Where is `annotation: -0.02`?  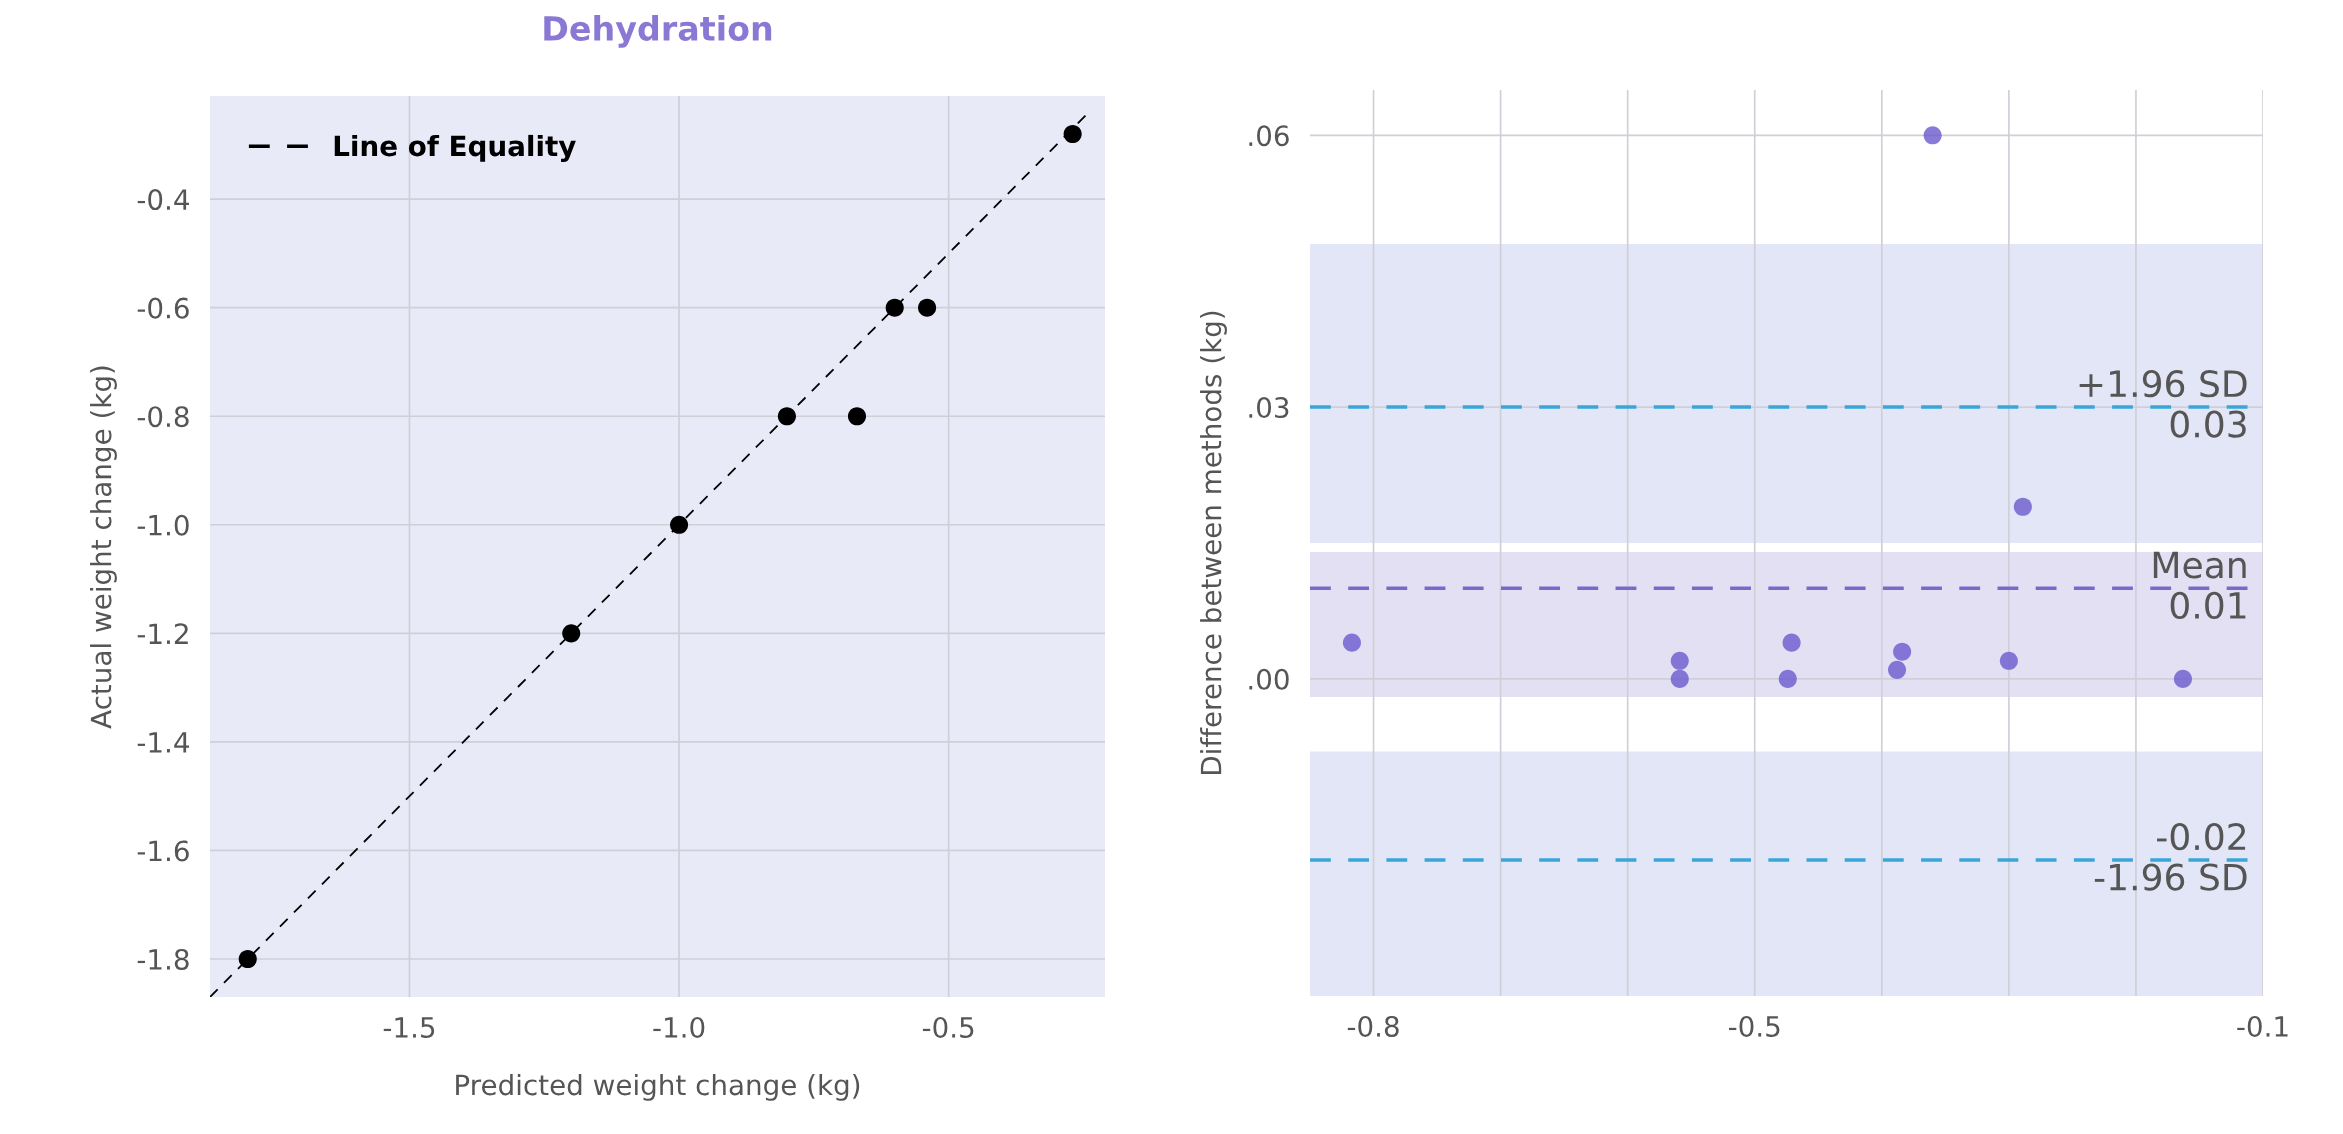 annotation: -0.02 is located at coordinates (2201, 837).